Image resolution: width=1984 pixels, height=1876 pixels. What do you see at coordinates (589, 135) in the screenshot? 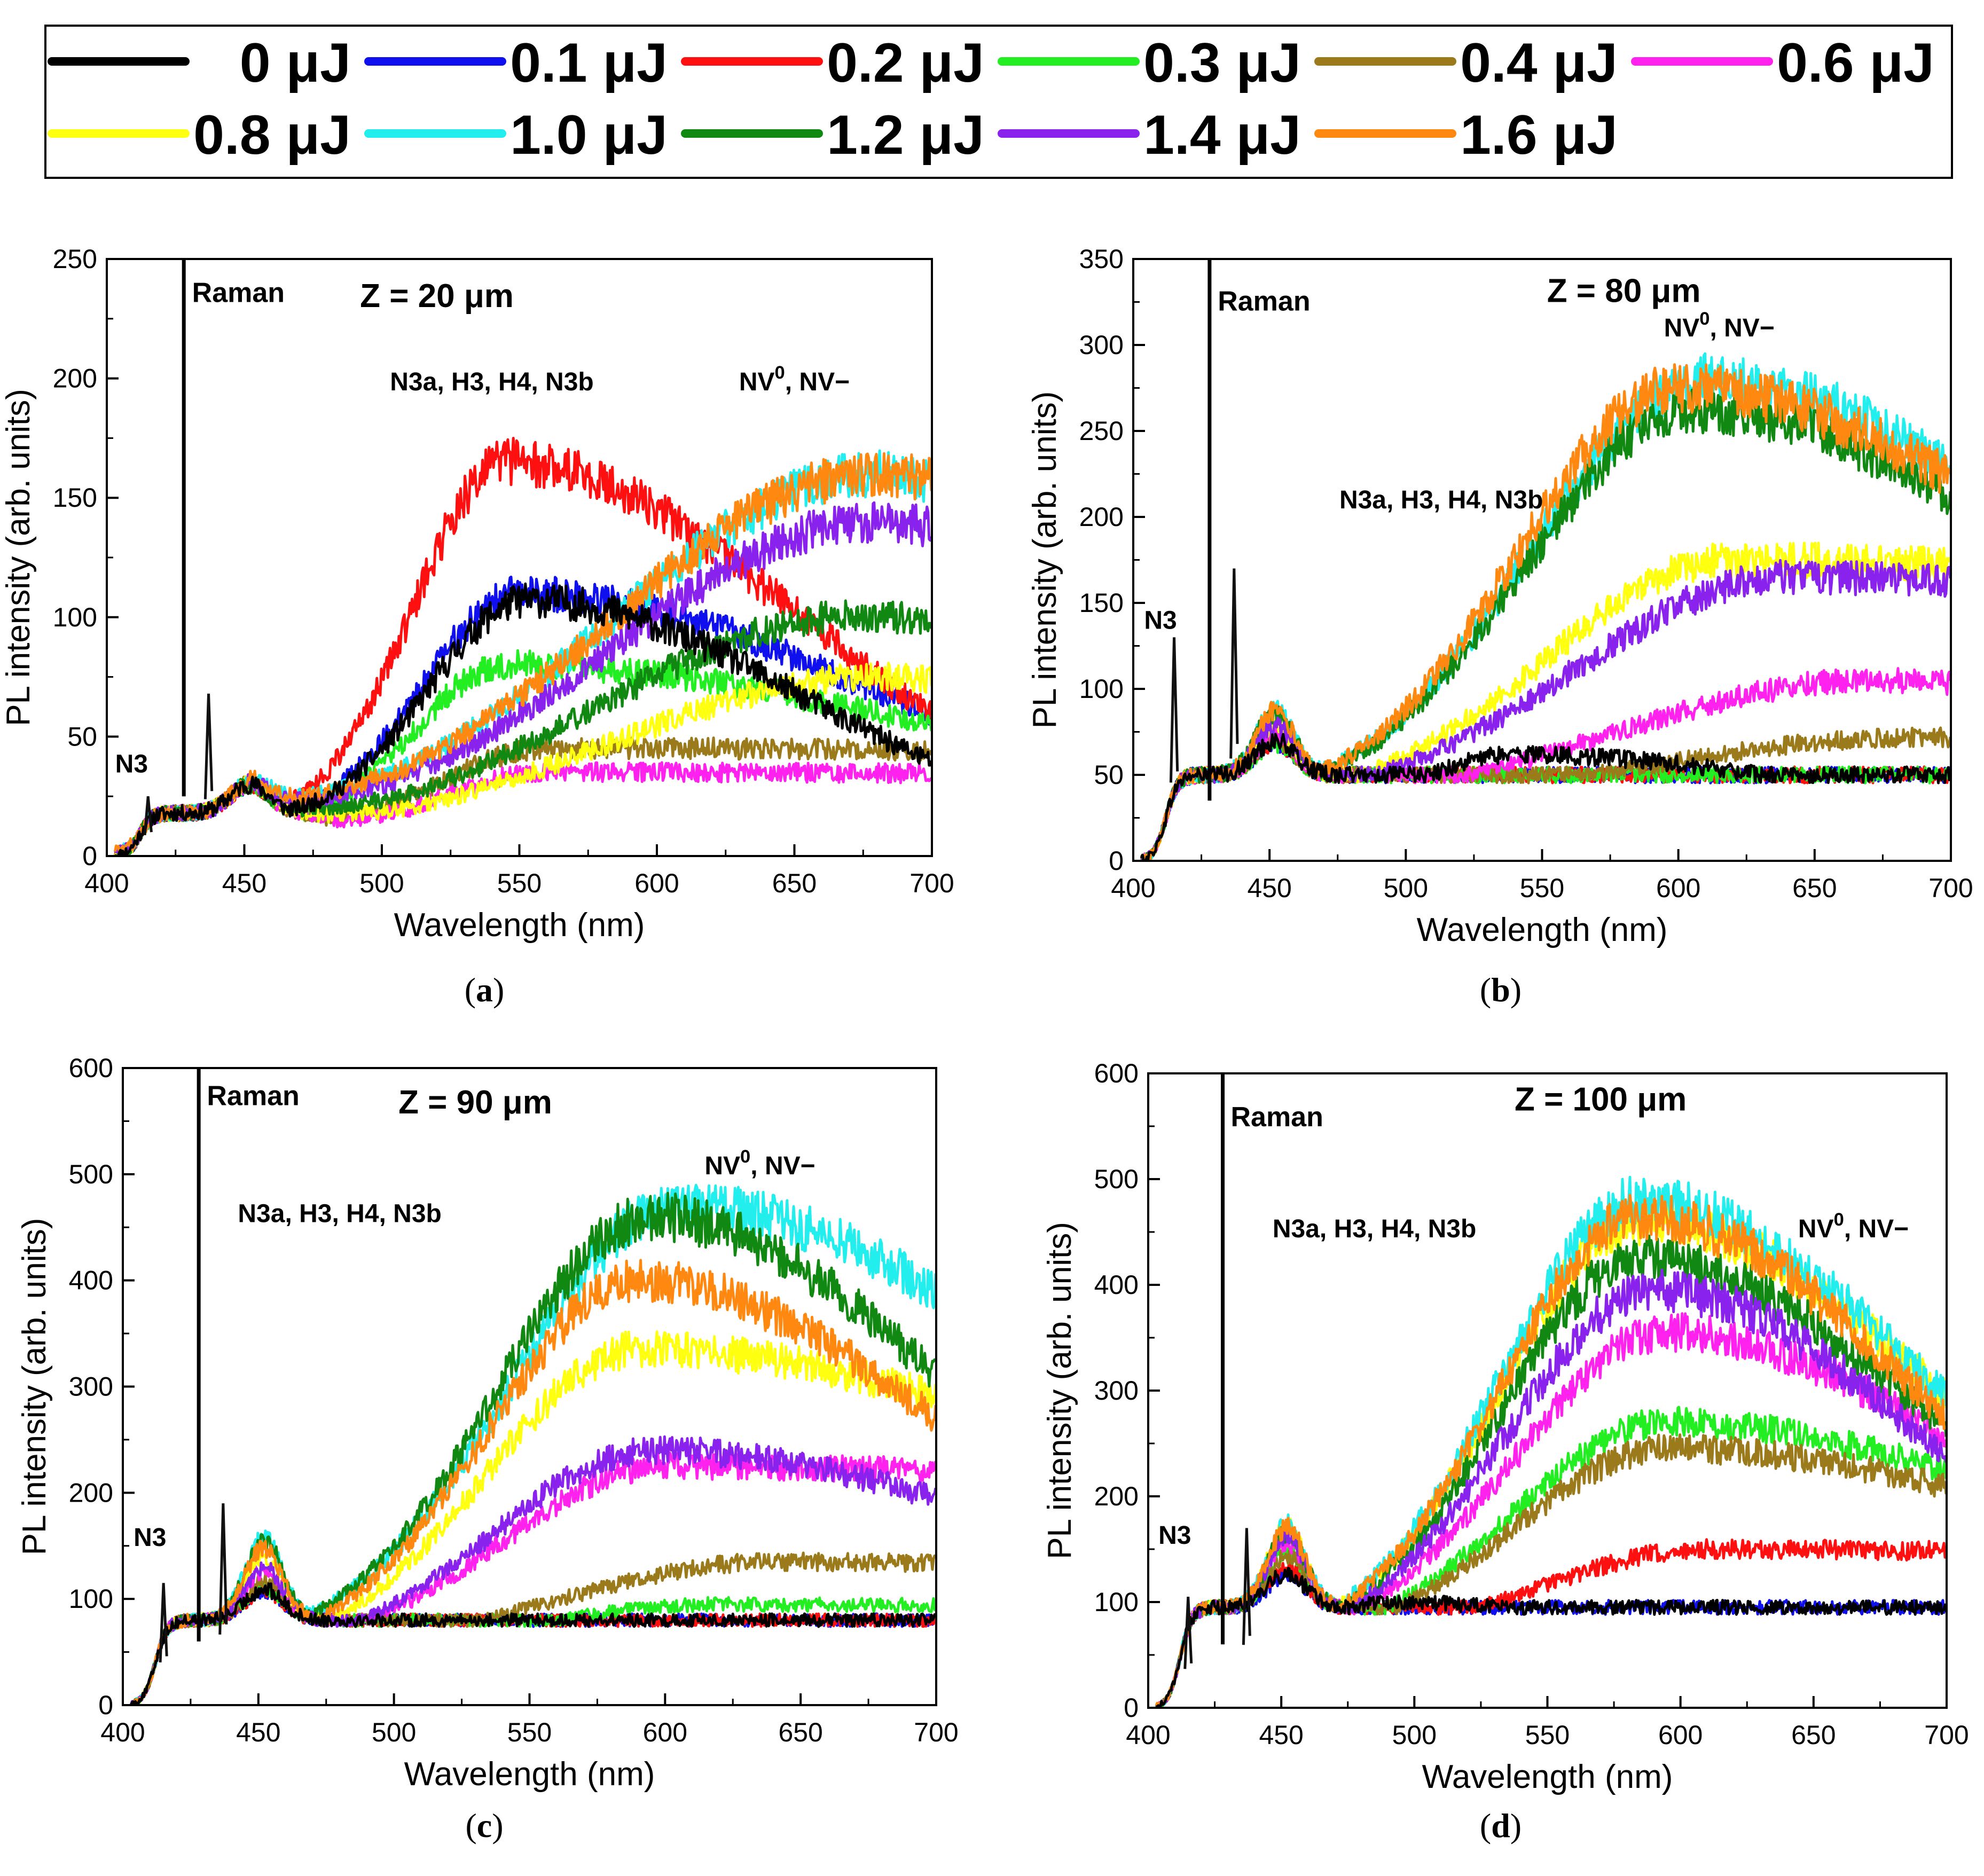
I see `legend-label: 1.0 μJ` at bounding box center [589, 135].